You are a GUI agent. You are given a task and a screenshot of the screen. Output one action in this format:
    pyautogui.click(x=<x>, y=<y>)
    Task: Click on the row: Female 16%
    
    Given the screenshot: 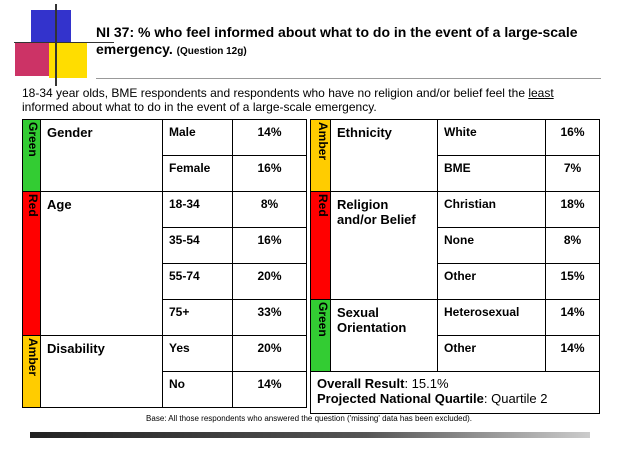 What is the action you would take?
    pyautogui.click(x=165, y=173)
    